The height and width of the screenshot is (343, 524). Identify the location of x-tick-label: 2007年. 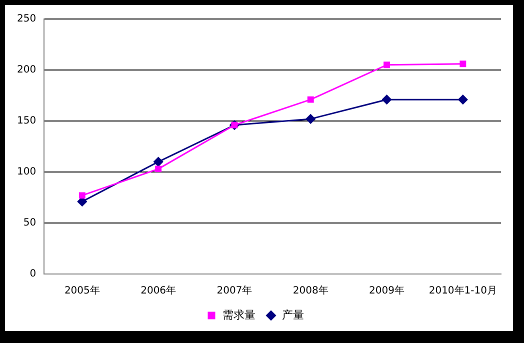
(234, 290).